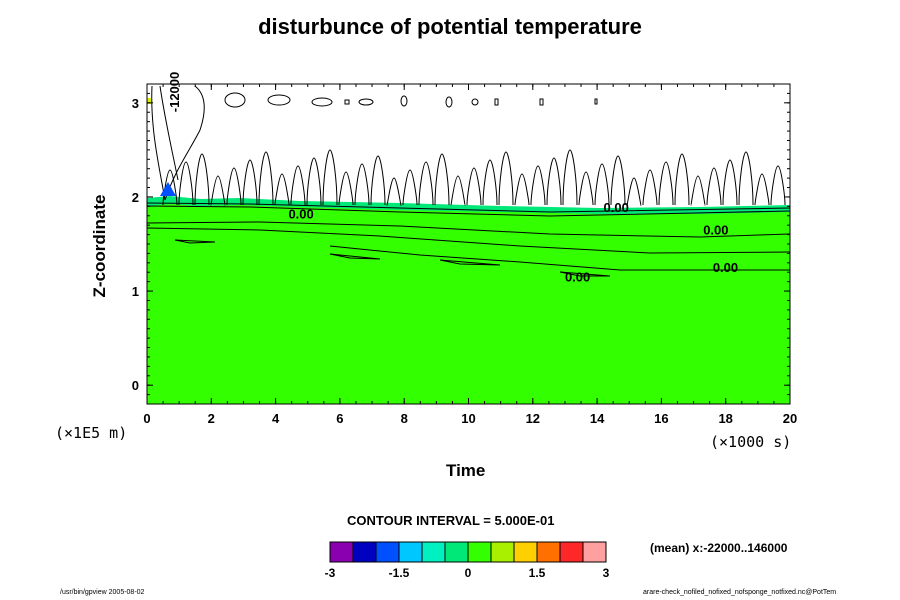  Describe the element at coordinates (174, 92) in the screenshot. I see `contour-label: -12000` at that location.